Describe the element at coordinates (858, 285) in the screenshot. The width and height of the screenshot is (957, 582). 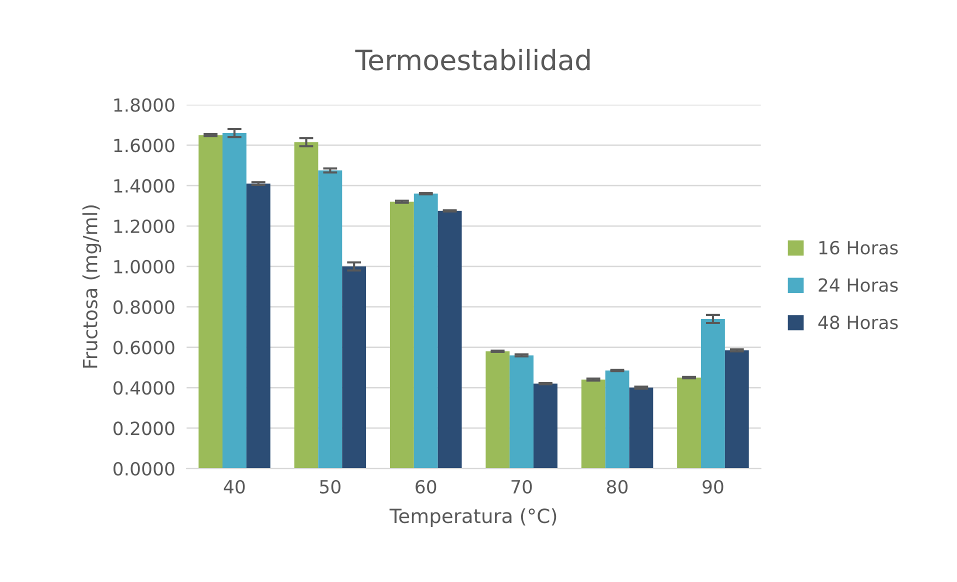
I see `legend-label: 24 Horas` at that location.